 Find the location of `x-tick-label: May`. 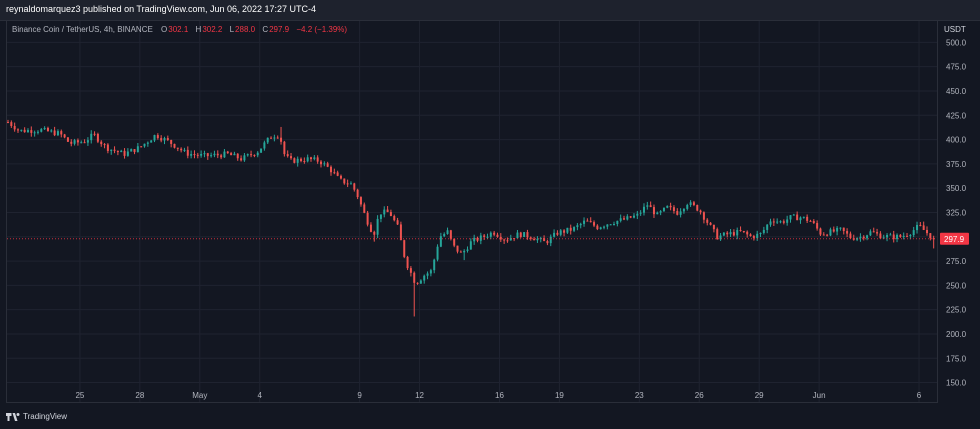

x-tick-label: May is located at coordinates (199, 395).